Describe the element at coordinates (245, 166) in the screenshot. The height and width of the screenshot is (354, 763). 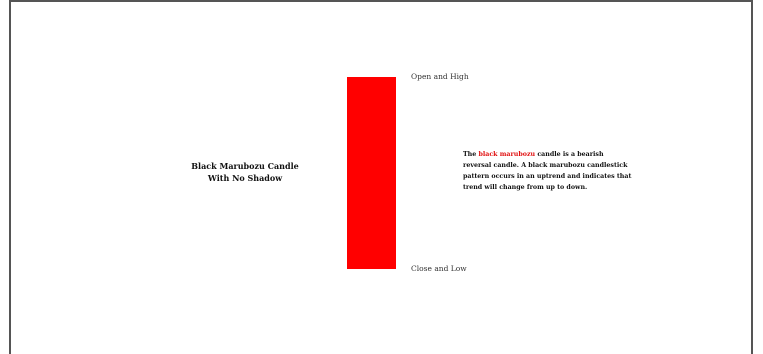
I see `title-line-1: Black Marubozu Candle` at that location.